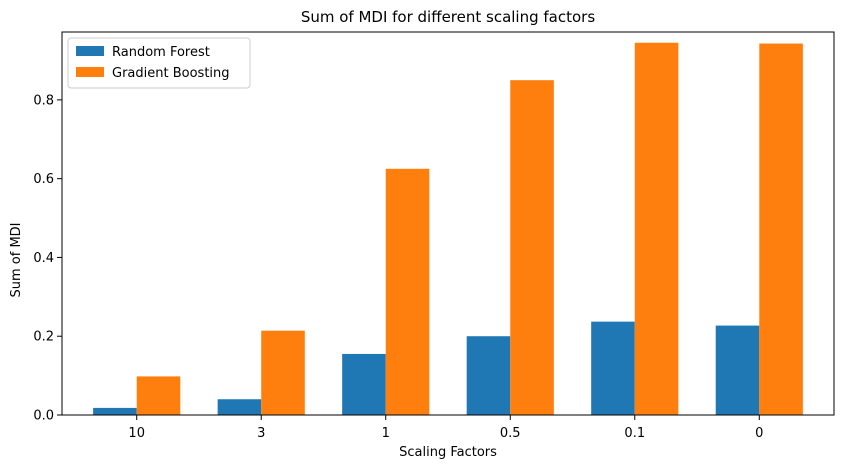  I want to click on y-tick-label: 0.8, so click(43, 100).